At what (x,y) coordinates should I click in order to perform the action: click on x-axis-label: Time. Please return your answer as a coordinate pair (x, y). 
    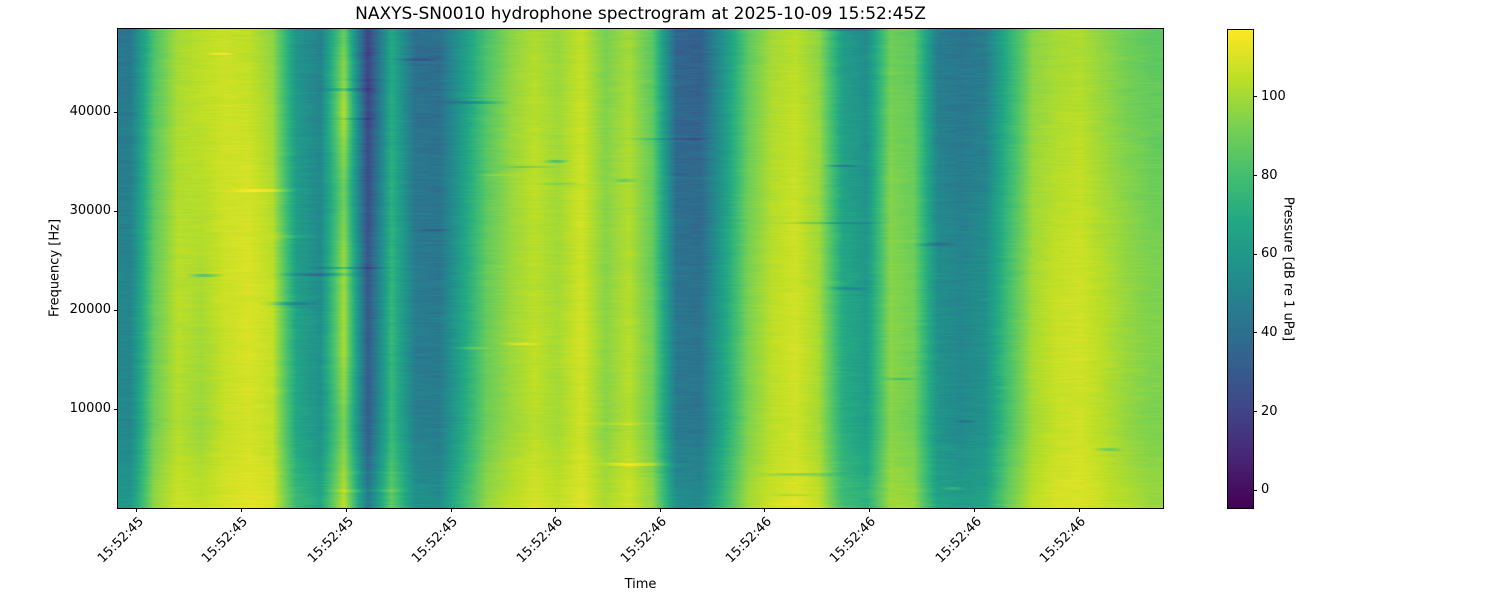
    Looking at the image, I should click on (640, 584).